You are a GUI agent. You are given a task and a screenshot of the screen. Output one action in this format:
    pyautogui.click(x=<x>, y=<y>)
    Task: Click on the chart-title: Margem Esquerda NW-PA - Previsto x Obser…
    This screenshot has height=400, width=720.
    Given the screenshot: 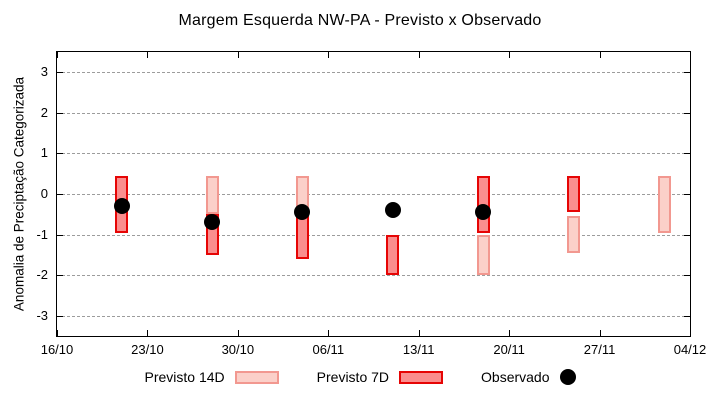 What is the action you would take?
    pyautogui.click(x=360, y=20)
    